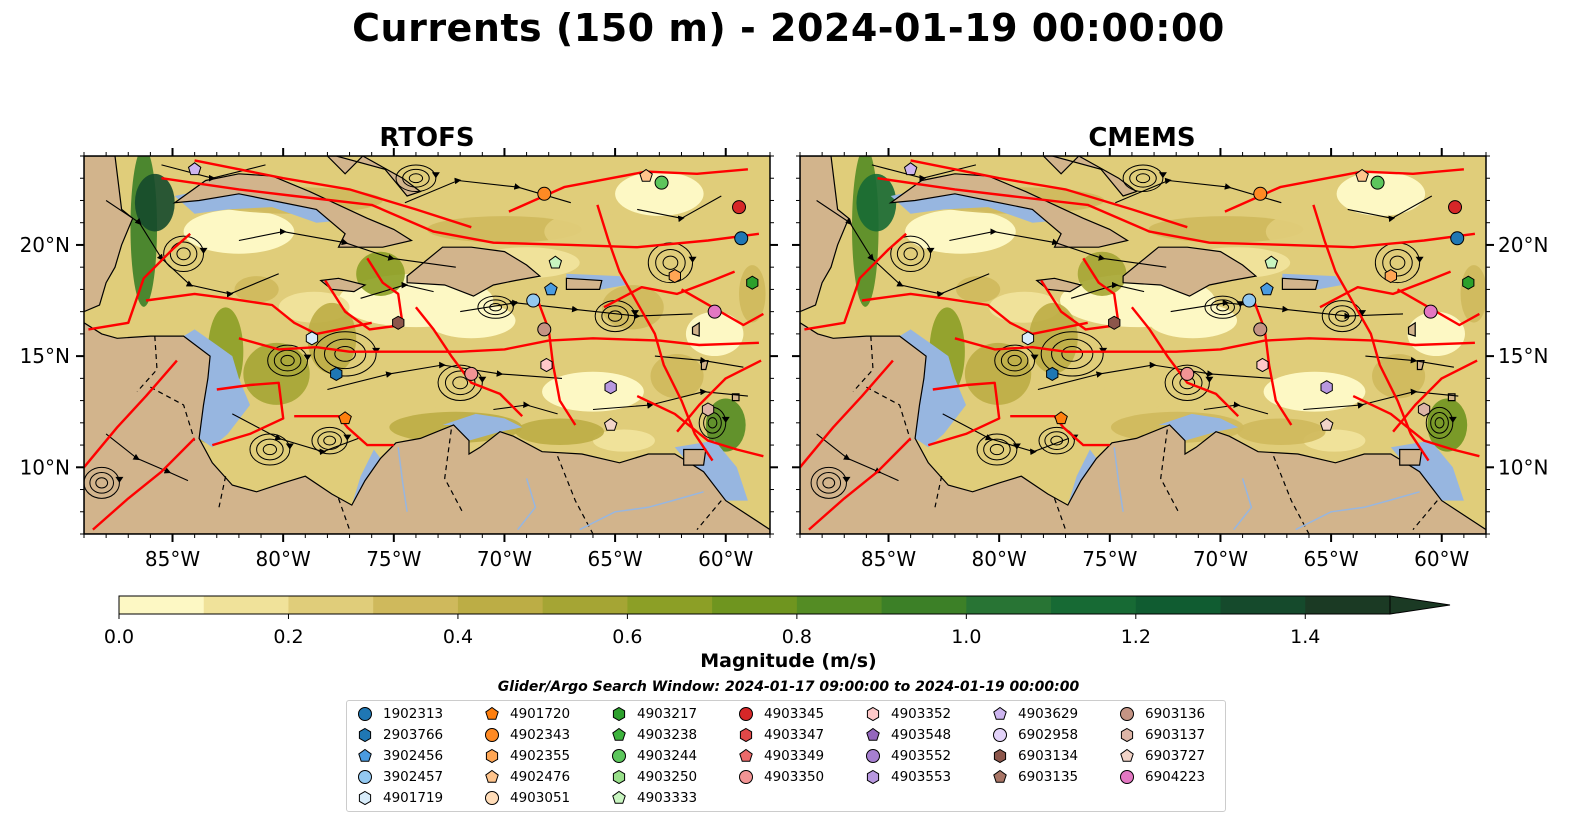 The width and height of the screenshot is (1577, 827). Describe the element at coordinates (540, 714) in the screenshot. I see `legend-label: 4901720` at that location.